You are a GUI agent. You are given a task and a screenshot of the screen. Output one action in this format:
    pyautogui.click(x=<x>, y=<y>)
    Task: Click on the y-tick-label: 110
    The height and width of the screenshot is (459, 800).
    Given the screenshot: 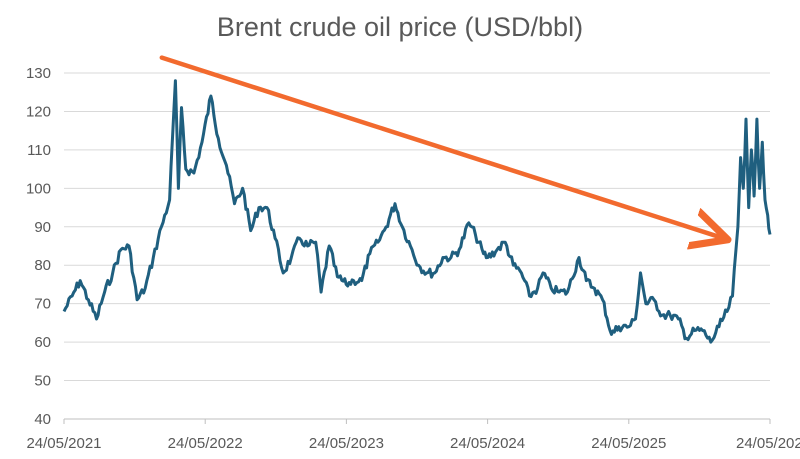 What is the action you would take?
    pyautogui.click(x=39, y=150)
    